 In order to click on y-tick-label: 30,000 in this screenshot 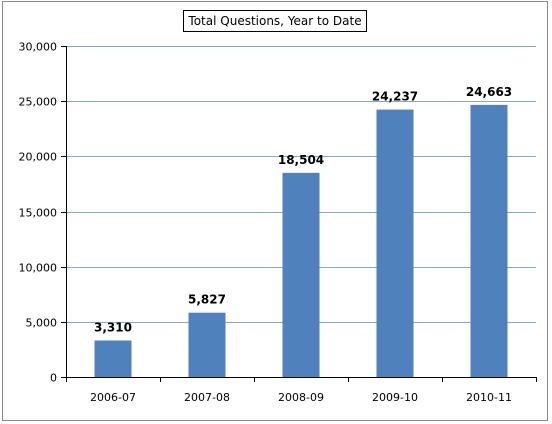, I will do `click(38, 47)`.